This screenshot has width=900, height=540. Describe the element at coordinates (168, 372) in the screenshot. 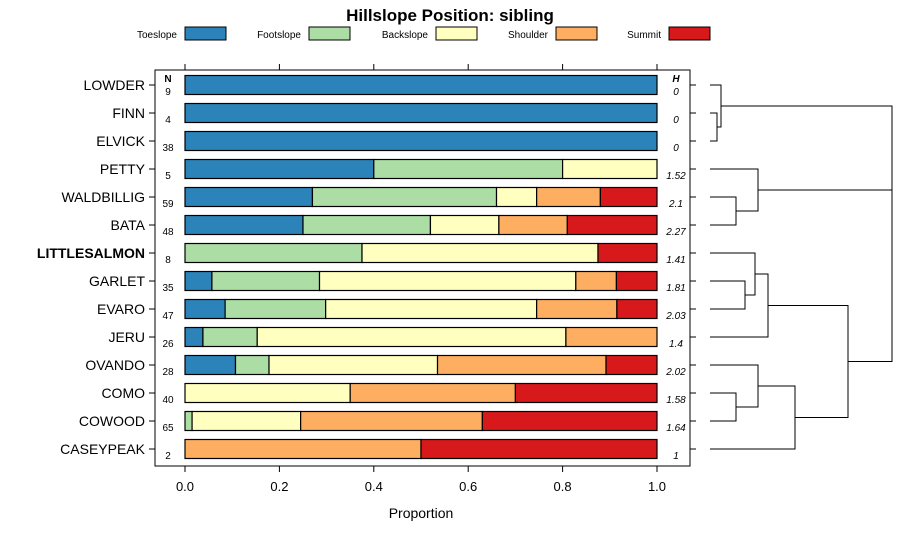

I see `n-count: 28` at that location.